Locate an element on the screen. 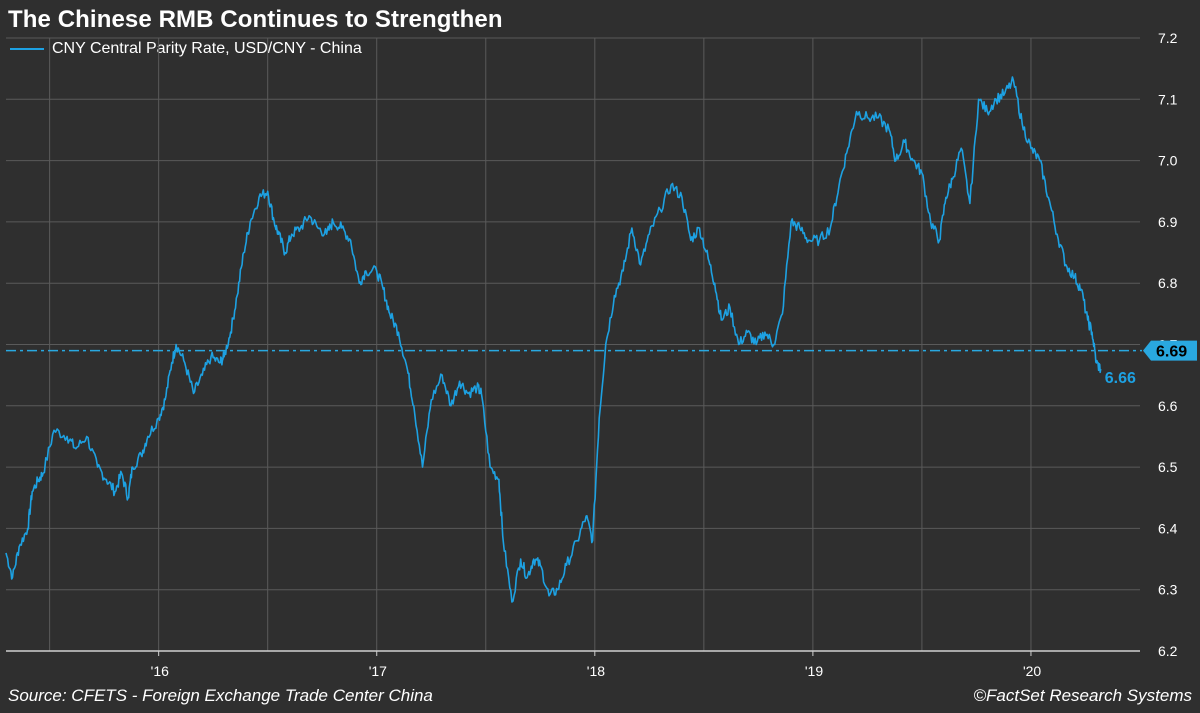 The width and height of the screenshot is (1200, 713). legend: CNY Central Parity Rate, USD/CNY - China is located at coordinates (186, 49).